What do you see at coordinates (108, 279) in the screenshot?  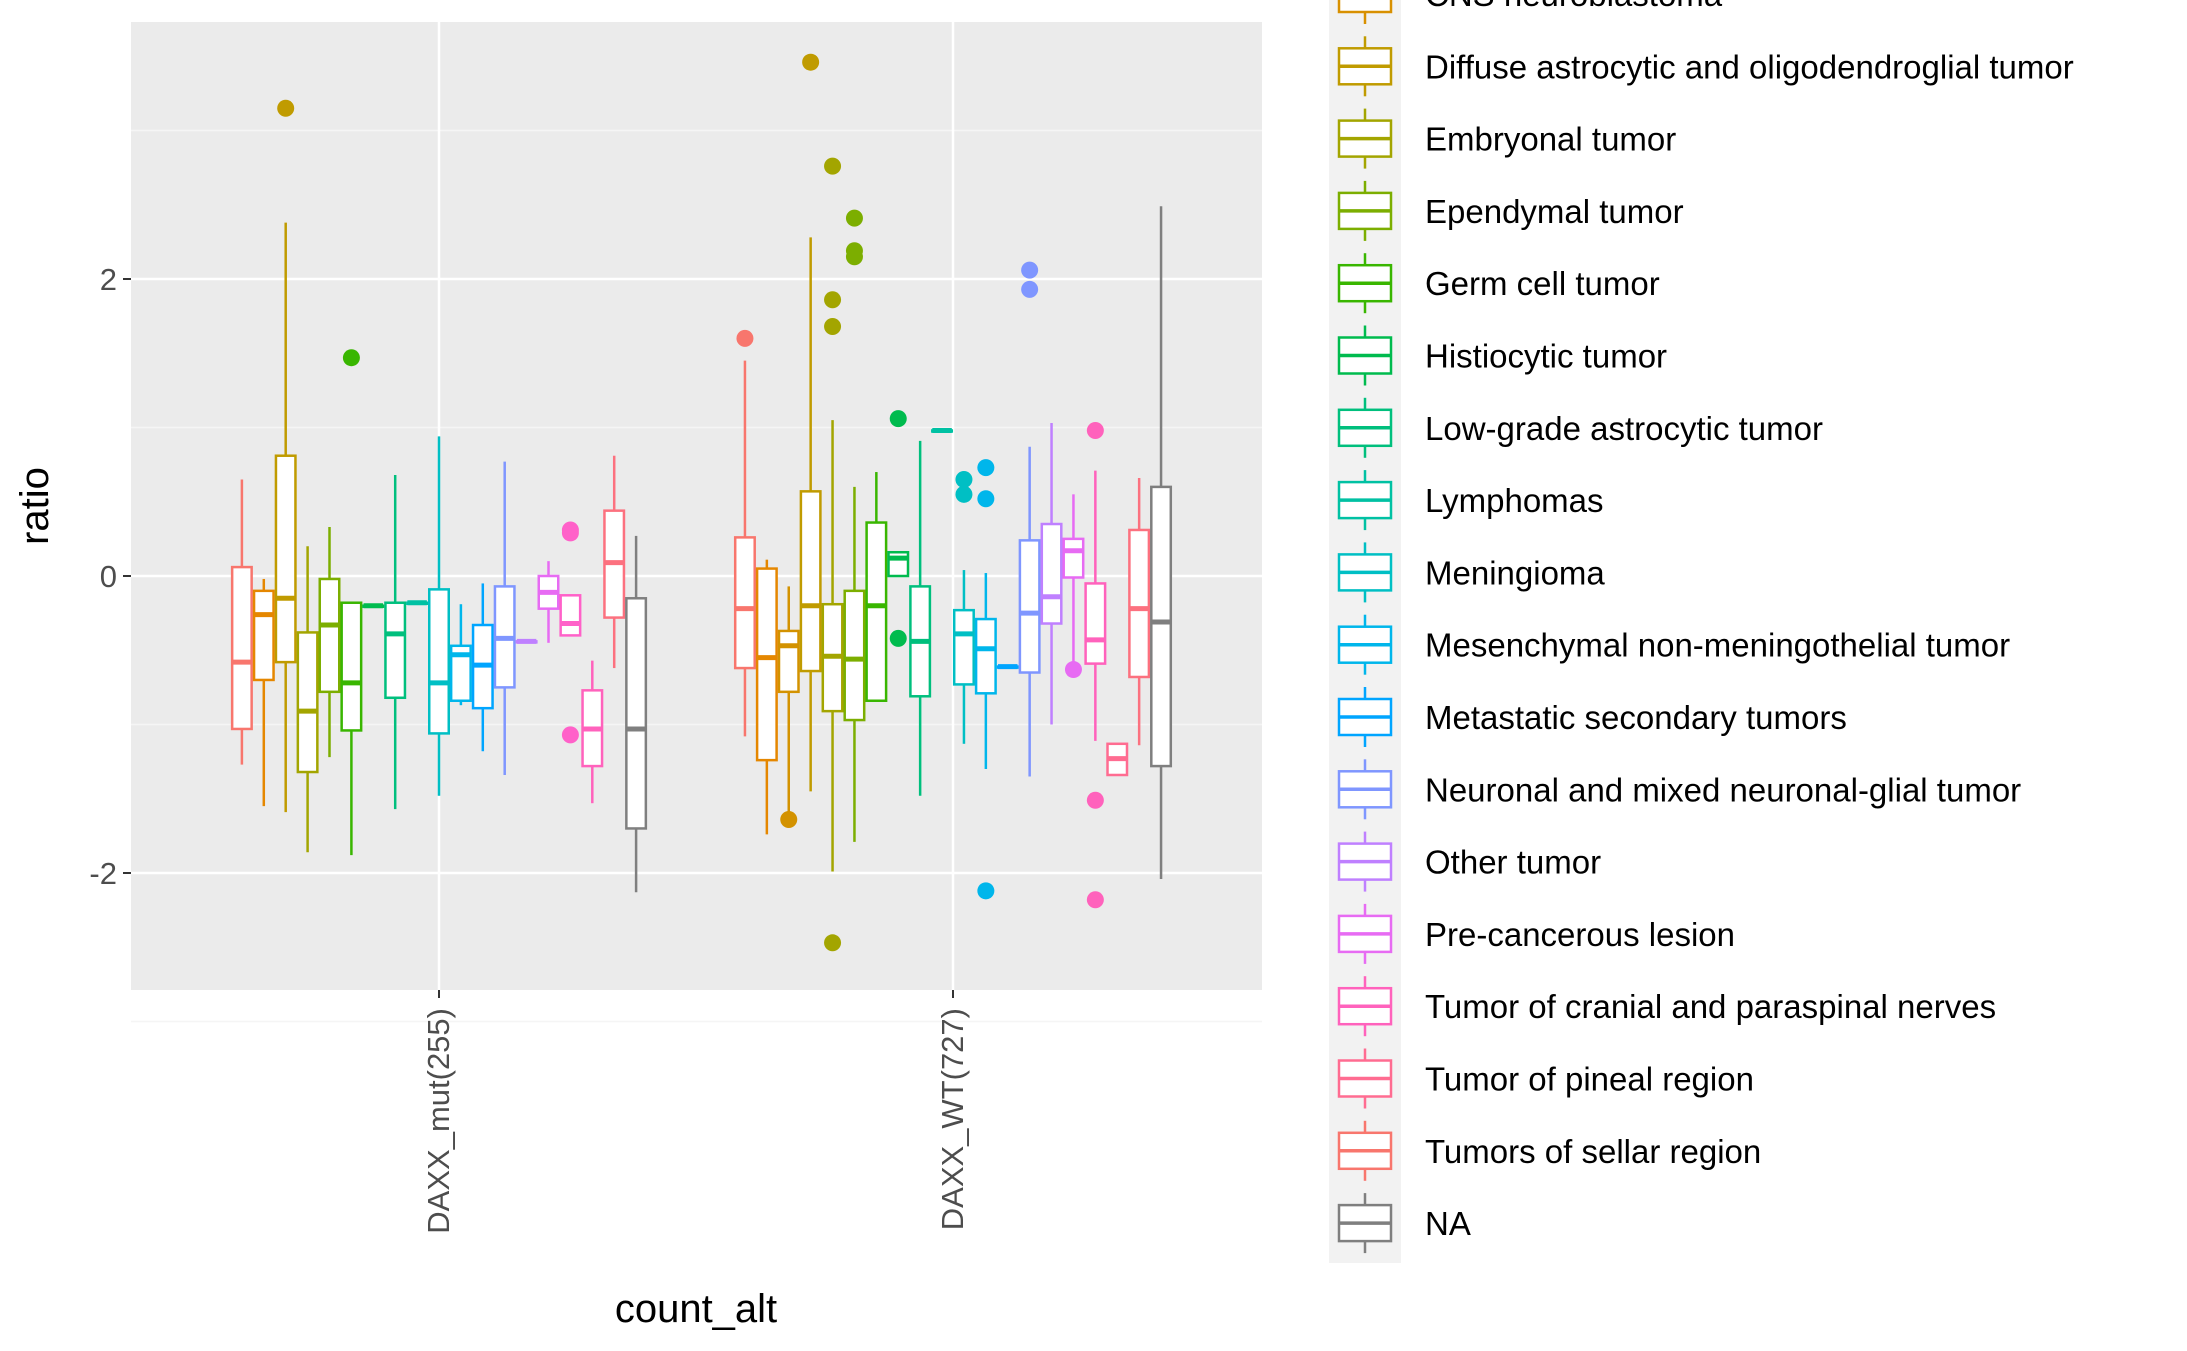 I see `y-tick-label: 2` at bounding box center [108, 279].